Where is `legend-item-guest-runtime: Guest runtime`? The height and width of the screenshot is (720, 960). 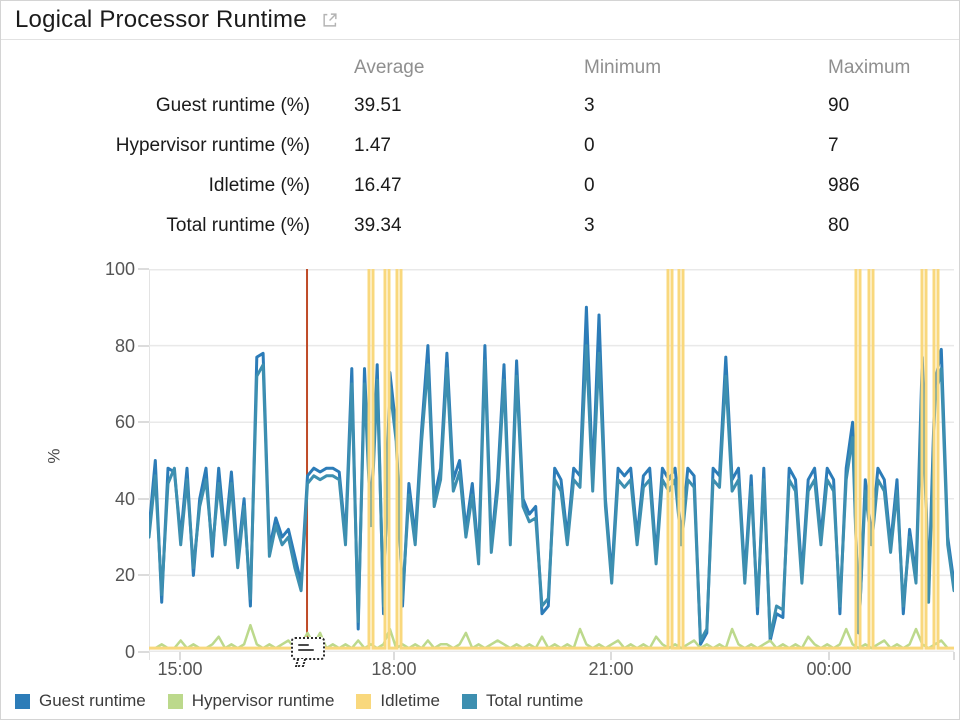 legend-item-guest-runtime: Guest runtime is located at coordinates (80, 701).